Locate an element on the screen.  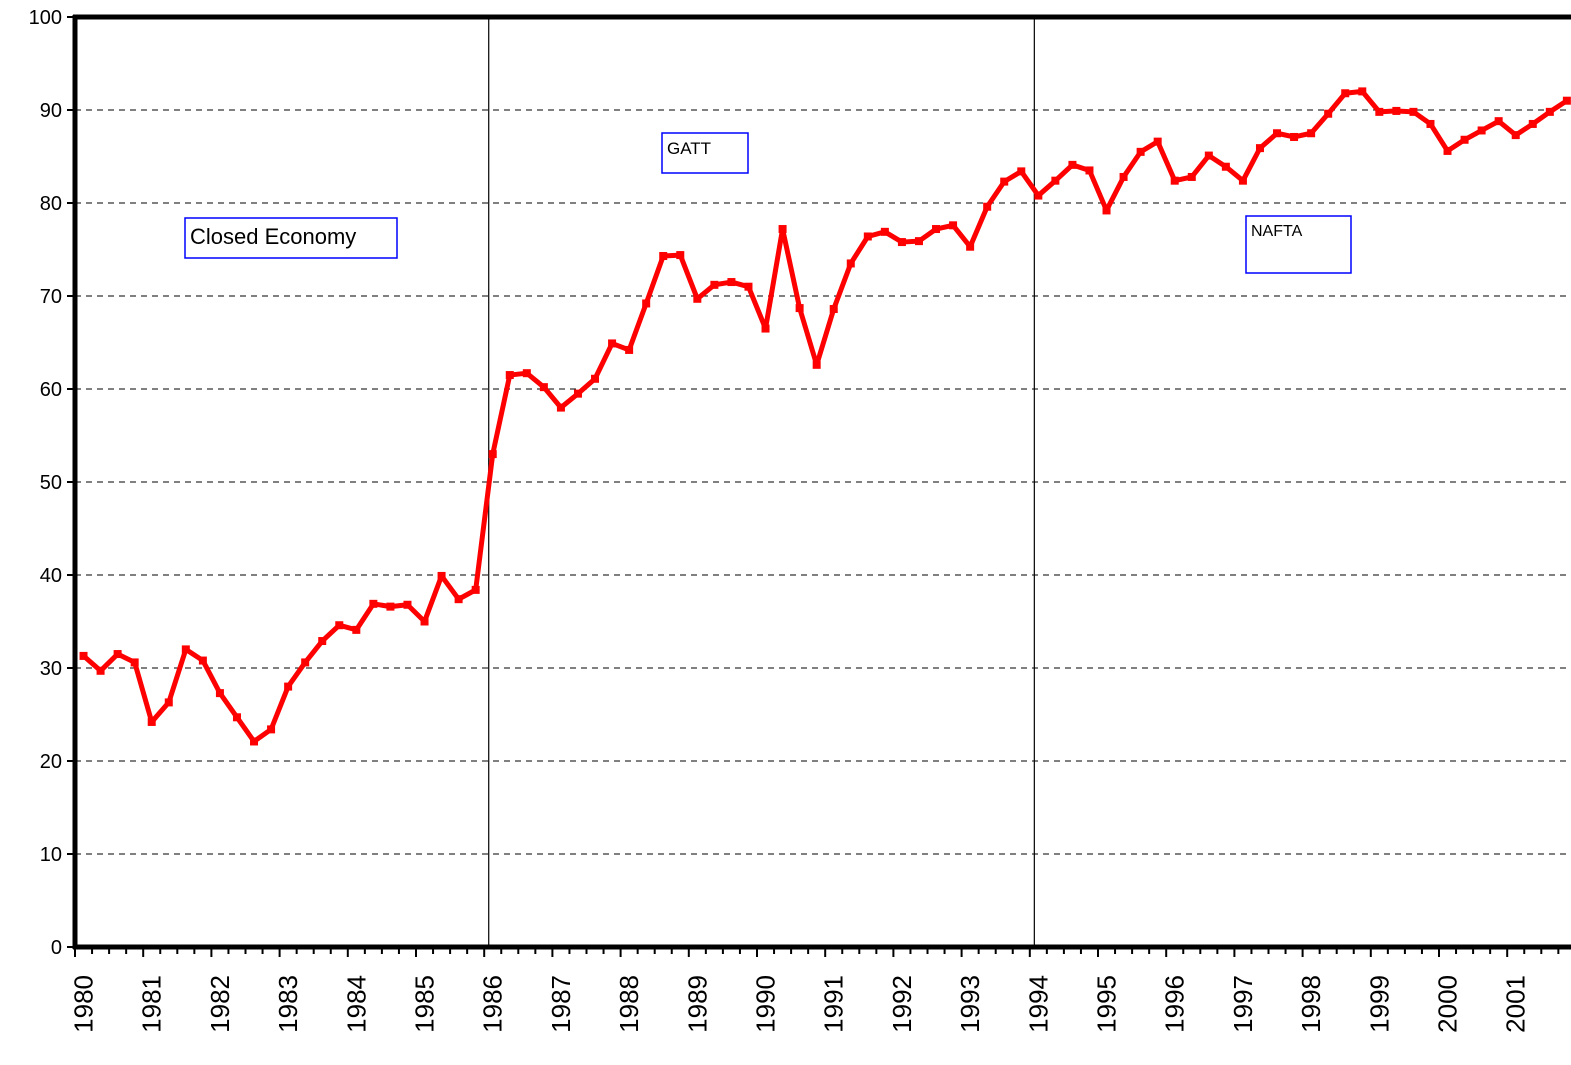
x-tick-label: 1986 is located at coordinates (493, 1004).